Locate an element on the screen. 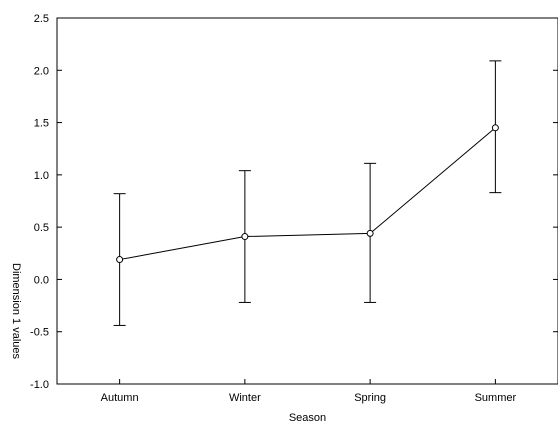  y-tick-label: -0.5 is located at coordinates (39, 333).